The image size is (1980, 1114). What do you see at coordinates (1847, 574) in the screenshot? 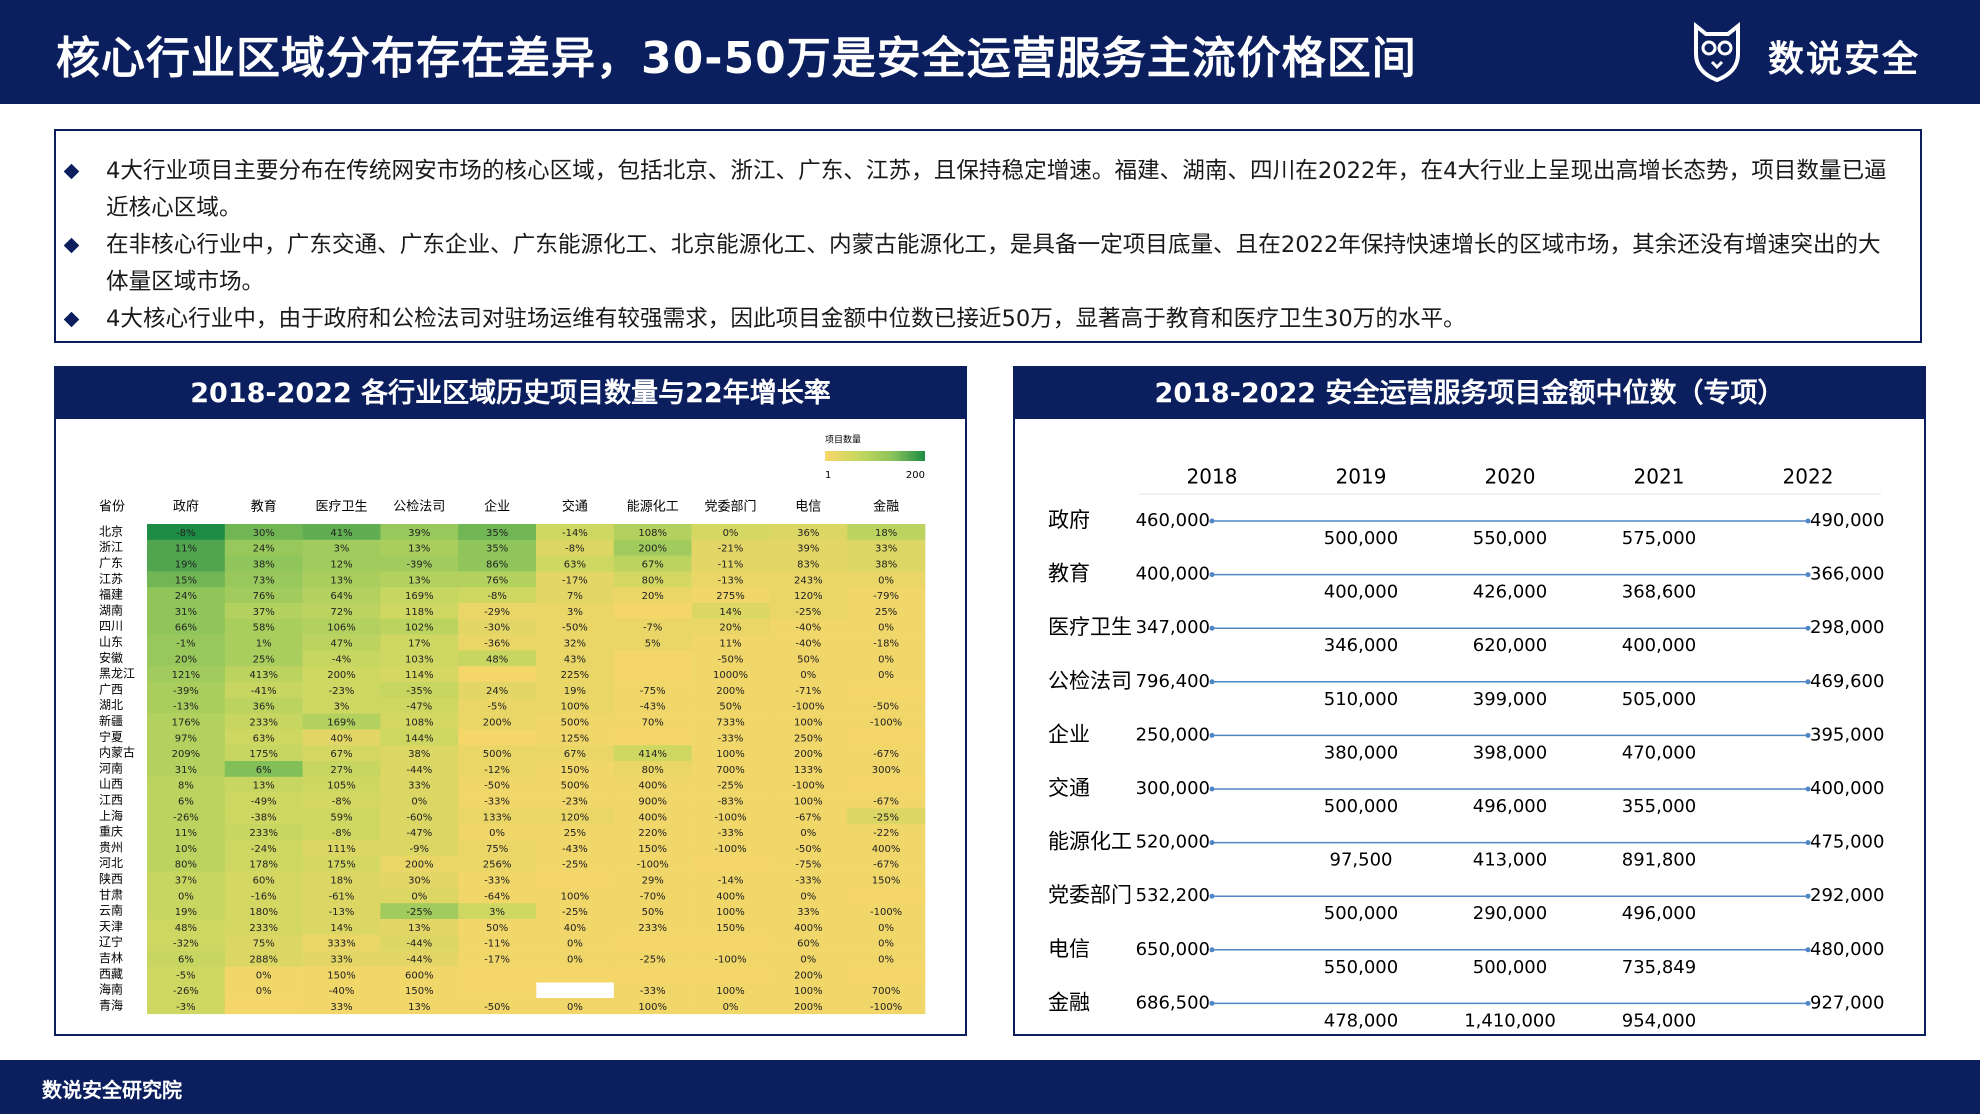
I see `value-label: 366,000` at bounding box center [1847, 574].